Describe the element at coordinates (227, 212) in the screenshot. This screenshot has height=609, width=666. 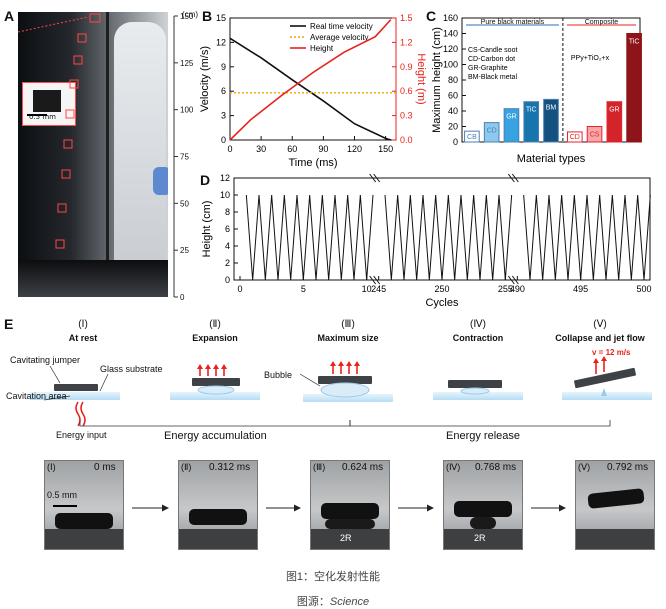
I see `y-tick-label: 8` at that location.